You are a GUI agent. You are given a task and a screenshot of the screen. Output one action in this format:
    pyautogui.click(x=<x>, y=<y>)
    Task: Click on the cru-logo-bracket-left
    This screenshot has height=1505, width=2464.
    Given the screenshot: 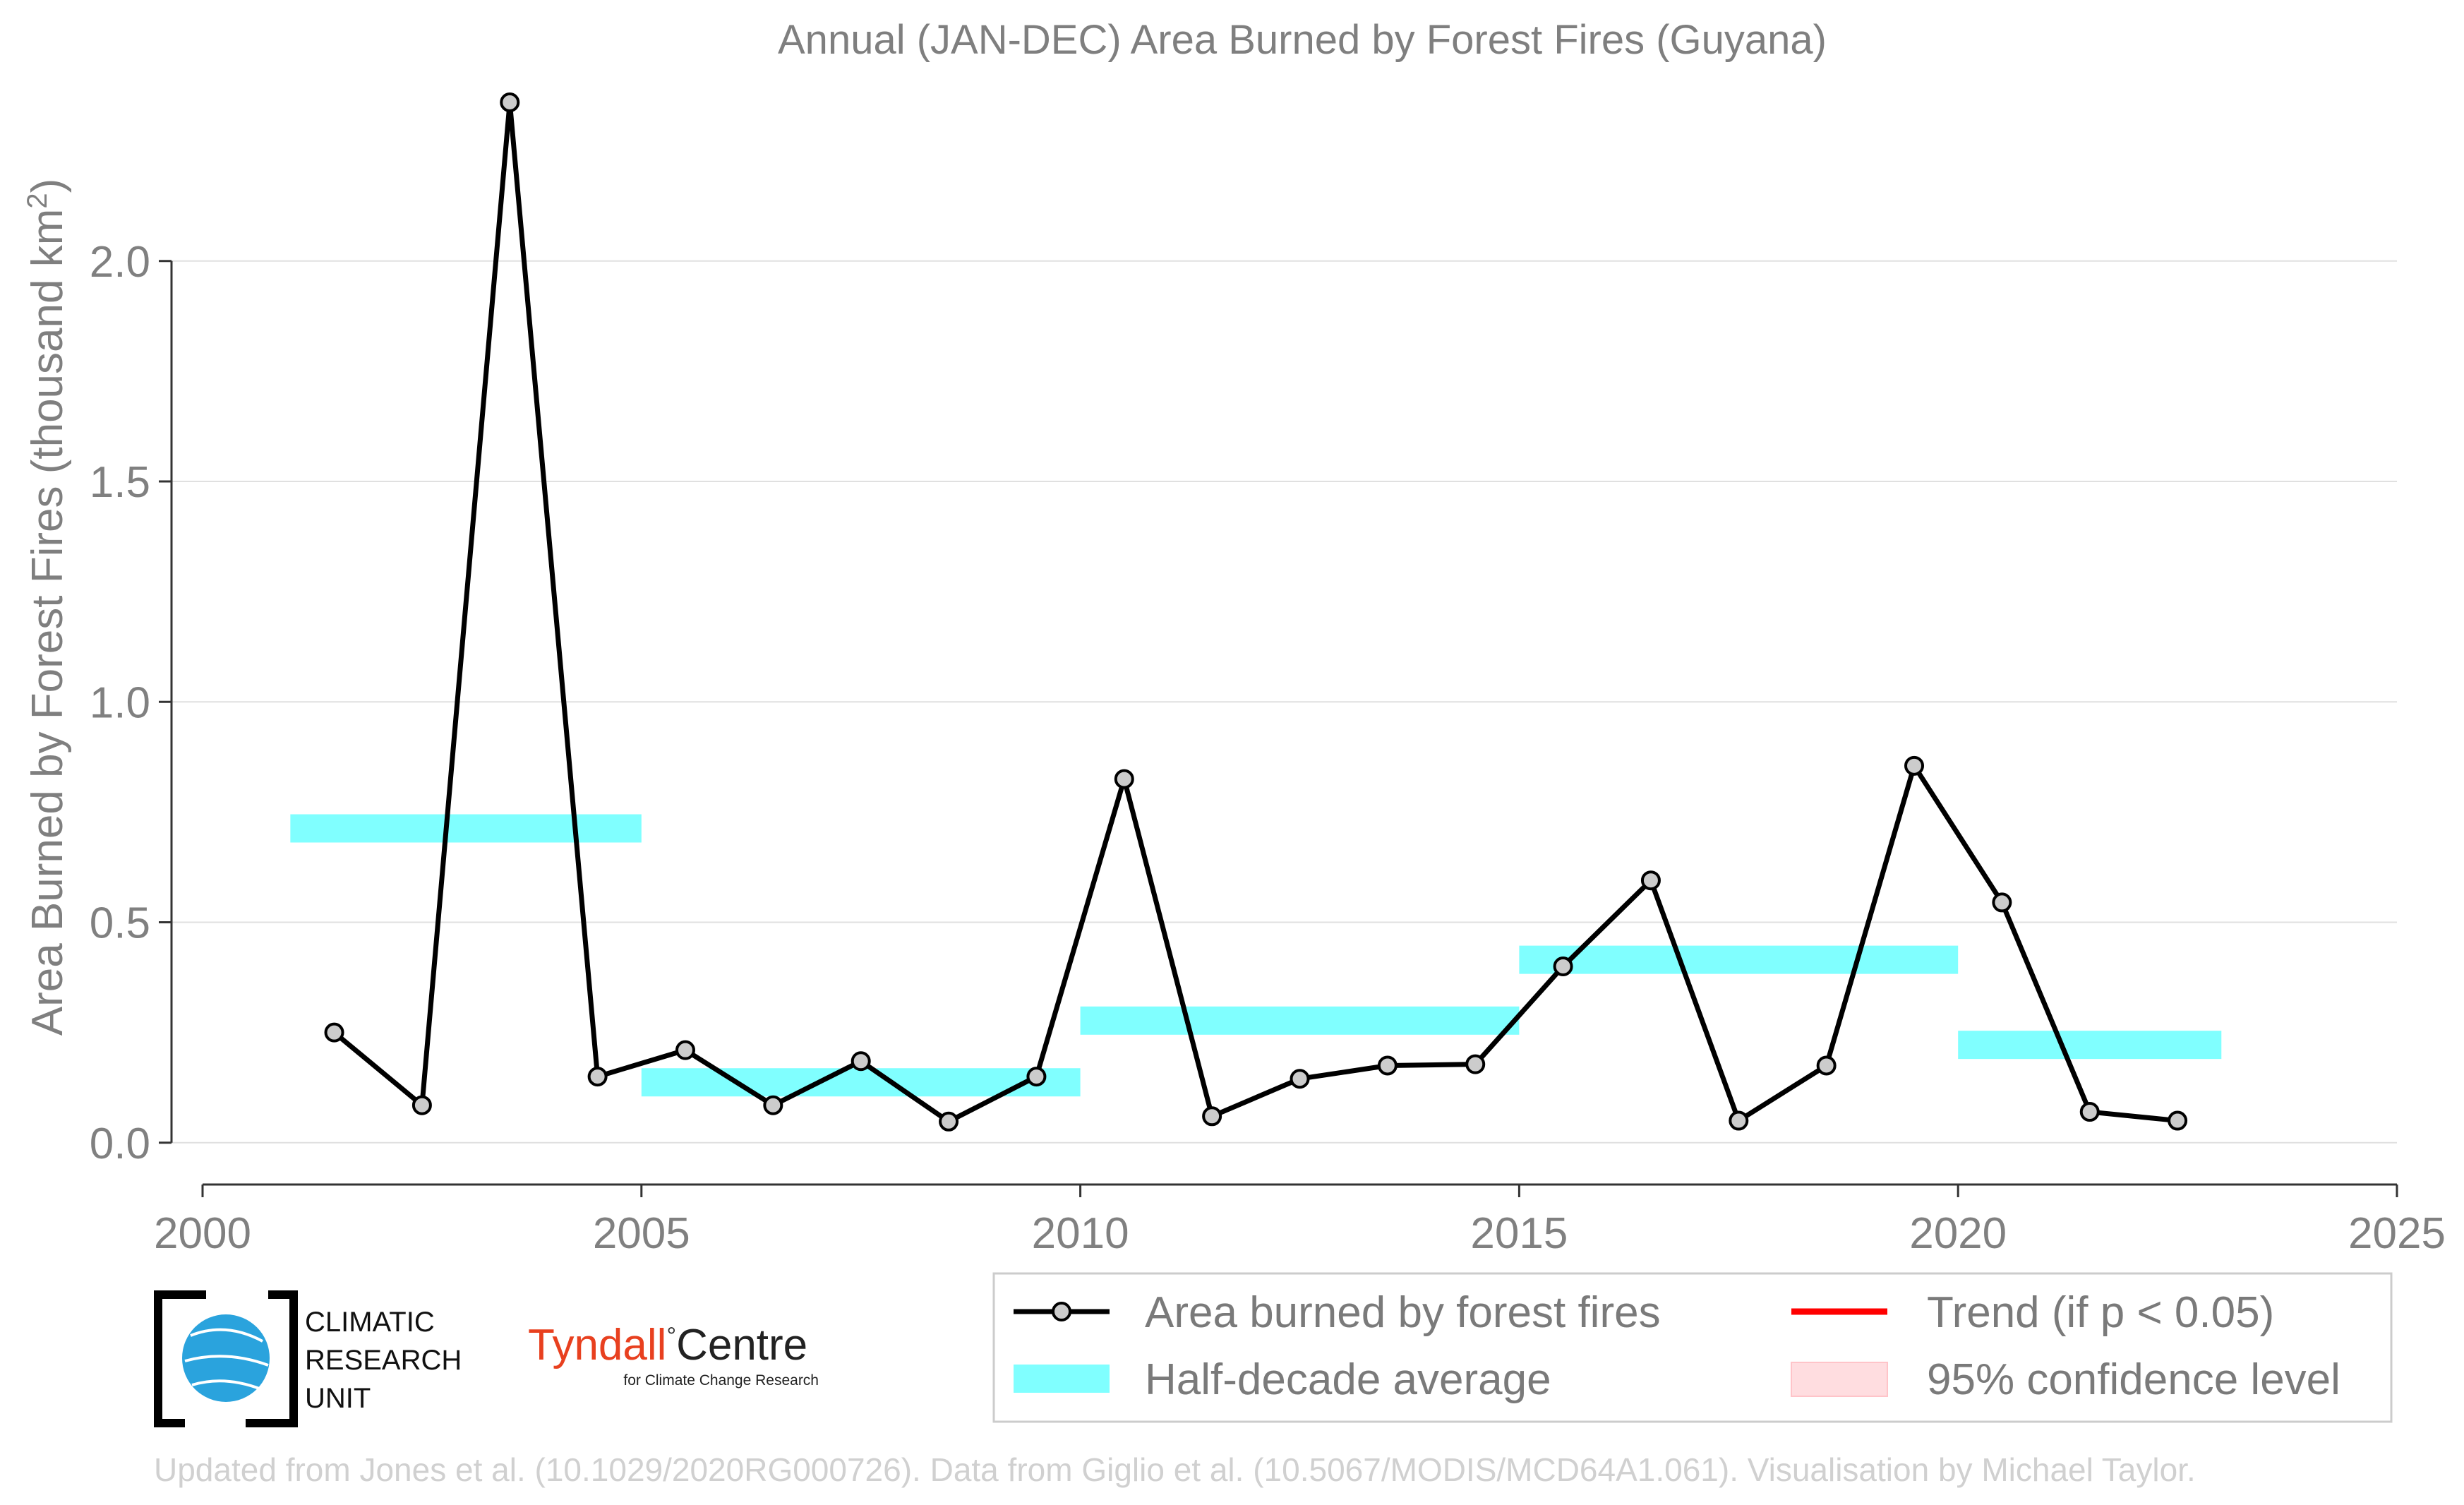 What is the action you would take?
    pyautogui.click(x=180, y=1358)
    